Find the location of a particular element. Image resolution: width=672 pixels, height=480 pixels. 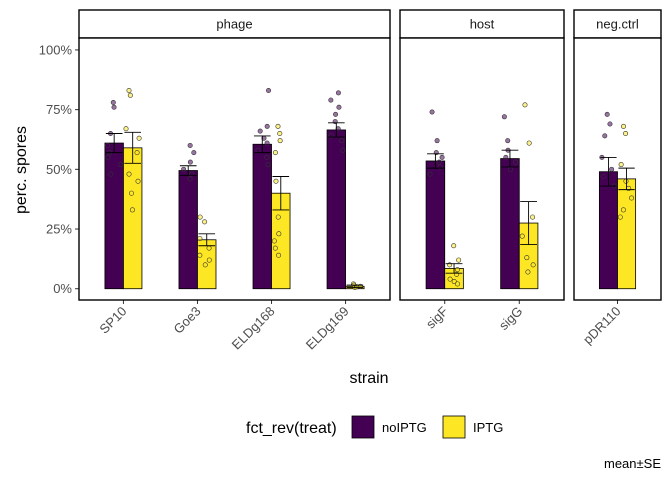

legend-key-noiptg is located at coordinates (363, 427).